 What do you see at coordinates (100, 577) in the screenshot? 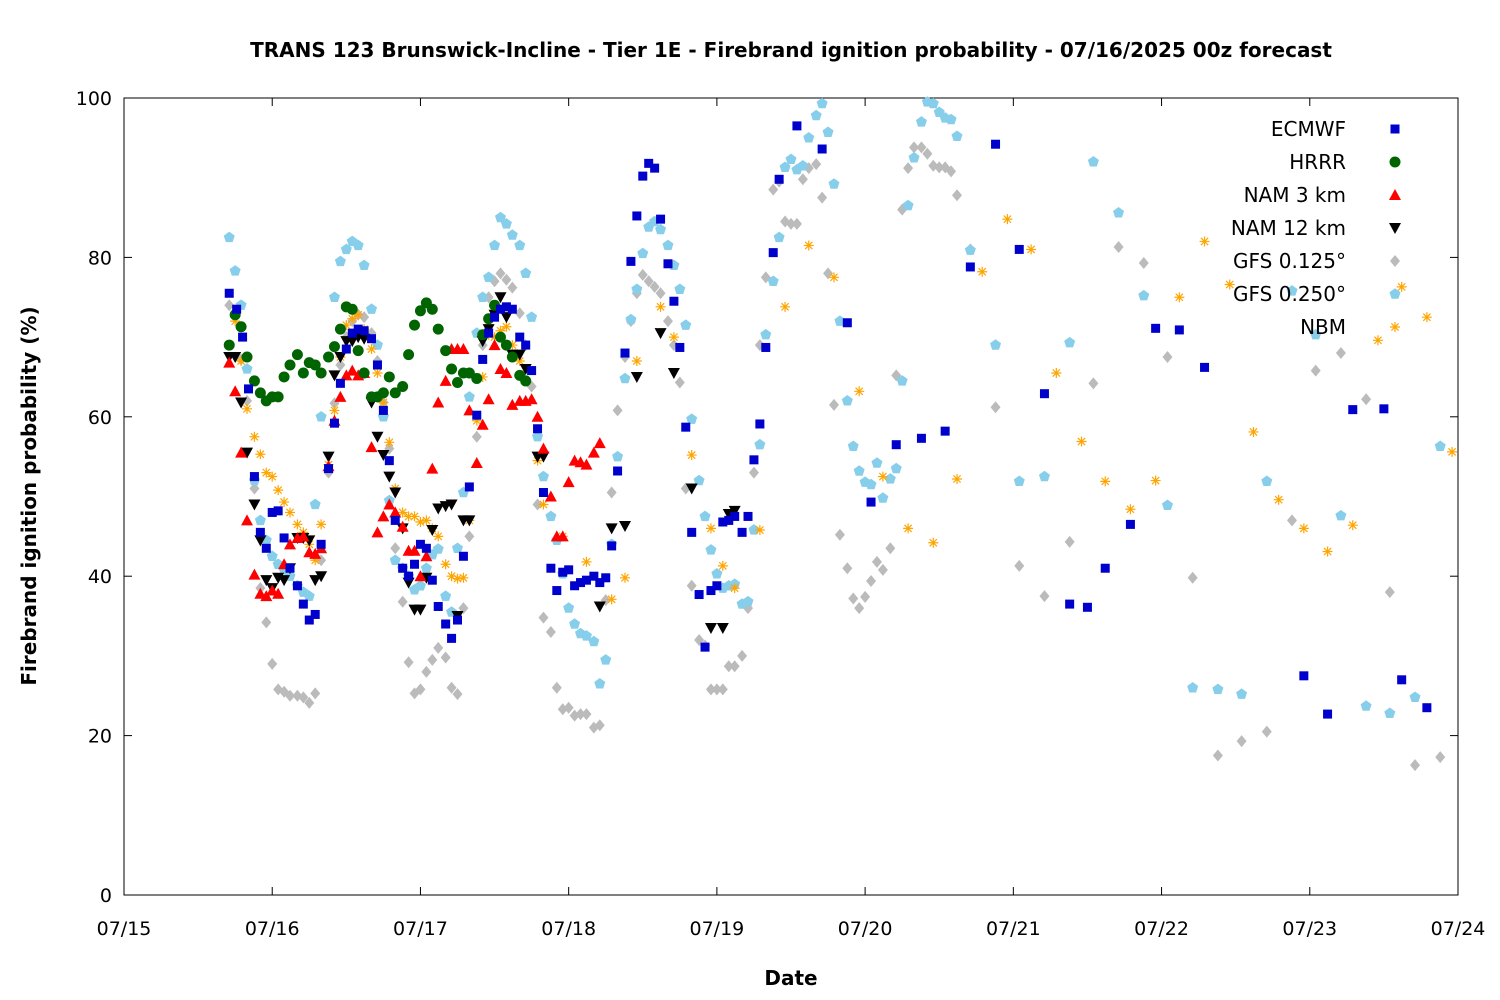
I see `y-tick-label: 40` at bounding box center [100, 577].